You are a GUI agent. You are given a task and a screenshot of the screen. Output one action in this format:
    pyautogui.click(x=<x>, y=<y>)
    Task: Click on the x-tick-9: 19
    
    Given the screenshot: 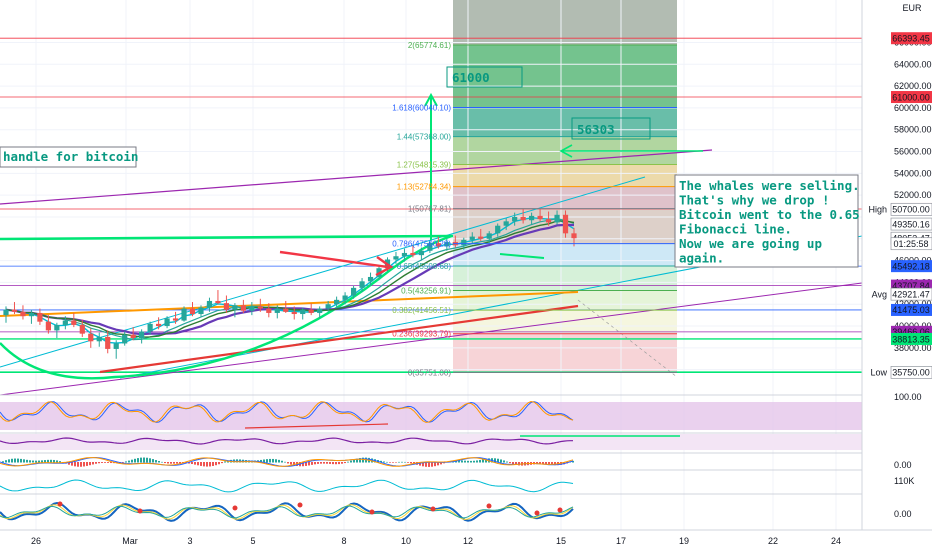 What is the action you would take?
    pyautogui.click(x=684, y=541)
    